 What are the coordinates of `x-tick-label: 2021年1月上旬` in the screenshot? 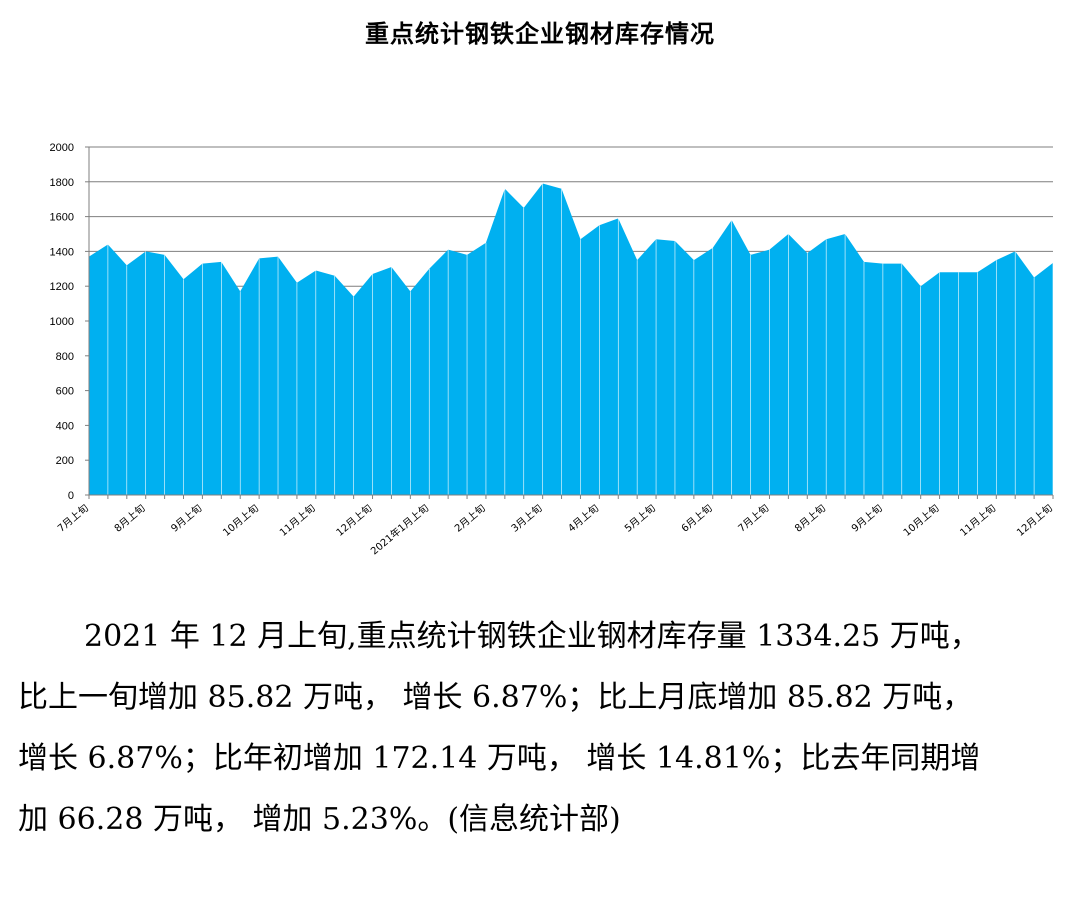 It's located at (399, 529).